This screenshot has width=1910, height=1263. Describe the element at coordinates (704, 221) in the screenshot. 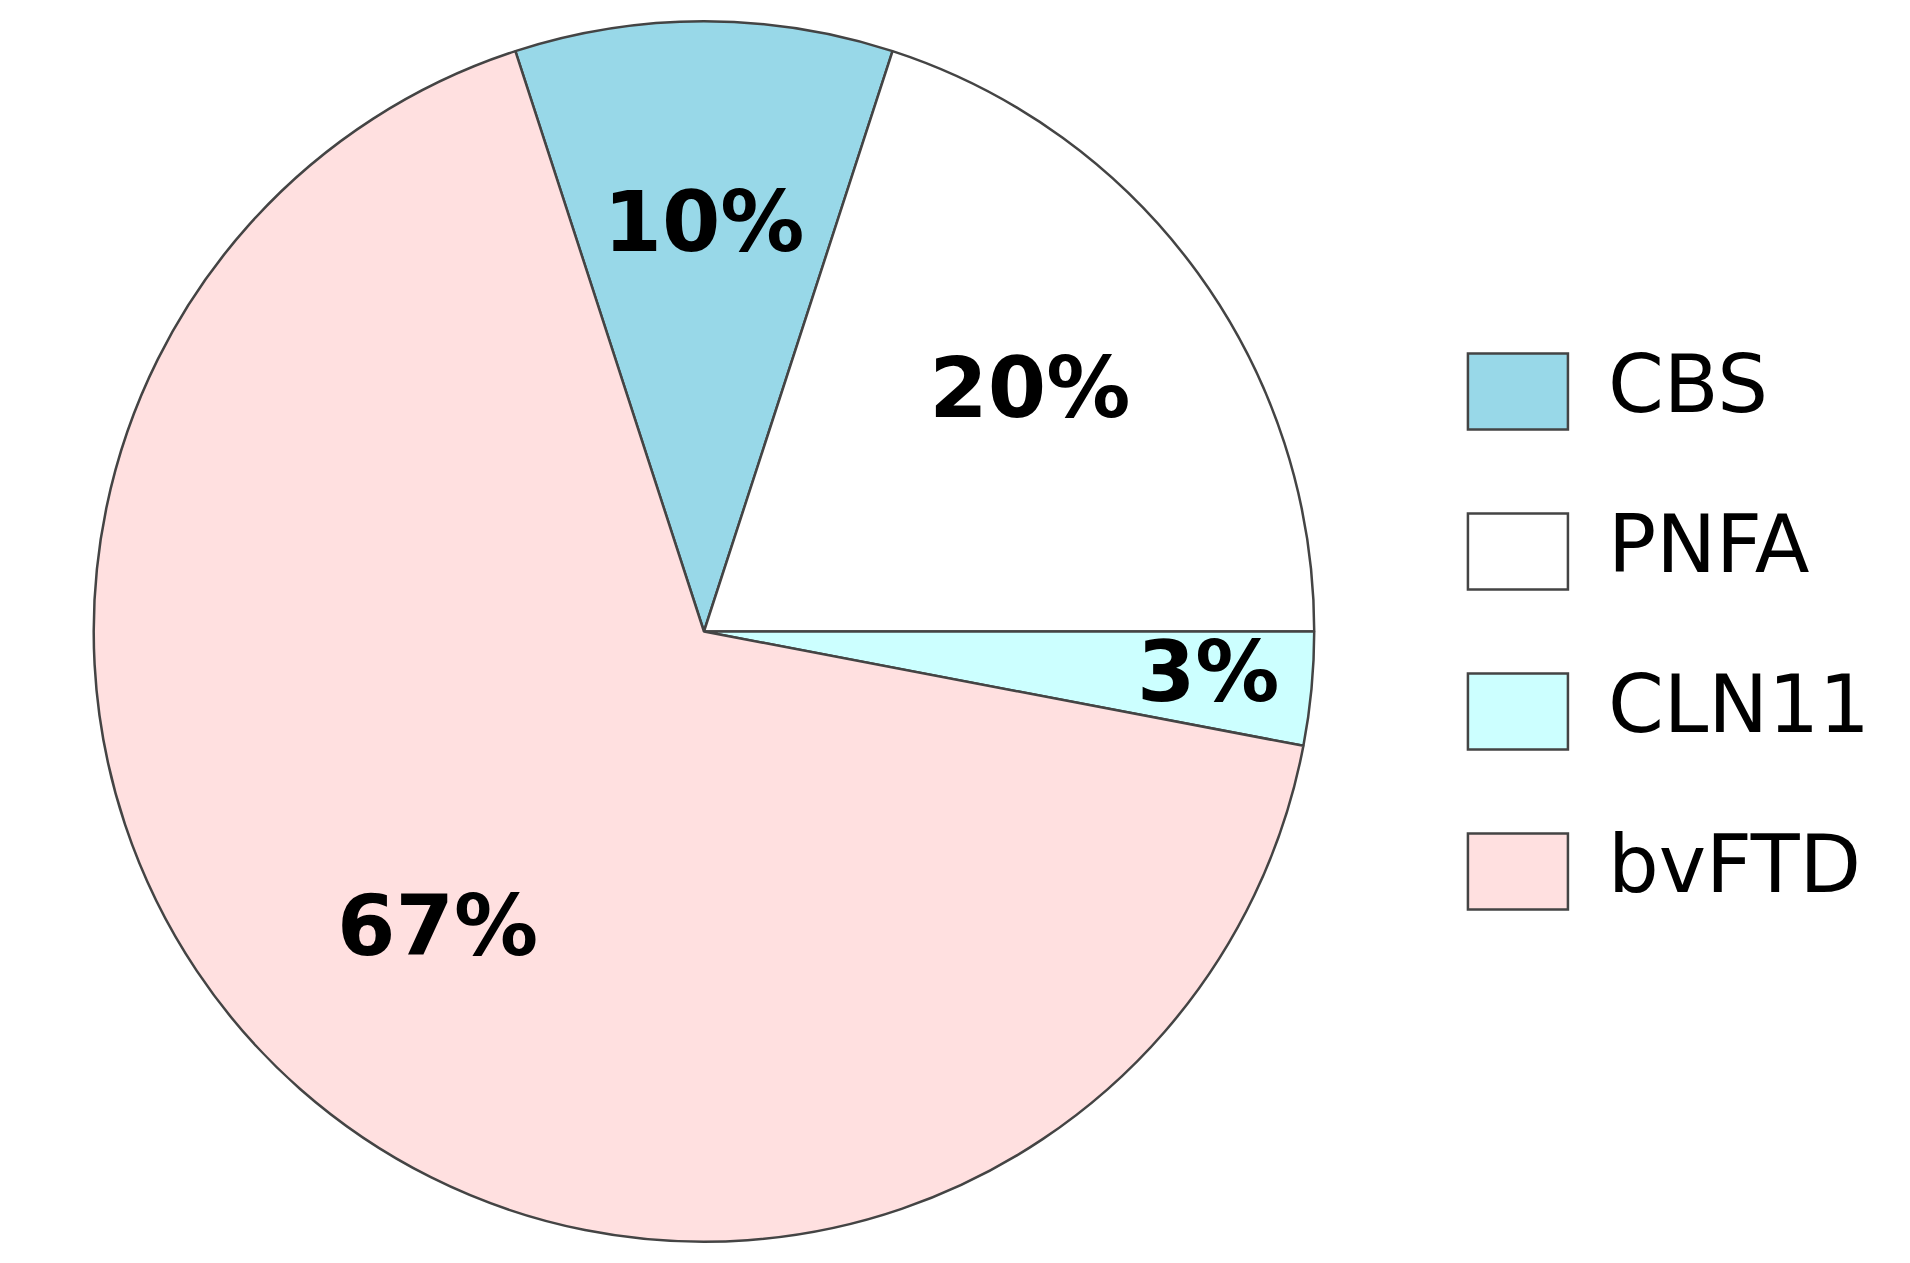

I see `data-label: 10%` at that location.